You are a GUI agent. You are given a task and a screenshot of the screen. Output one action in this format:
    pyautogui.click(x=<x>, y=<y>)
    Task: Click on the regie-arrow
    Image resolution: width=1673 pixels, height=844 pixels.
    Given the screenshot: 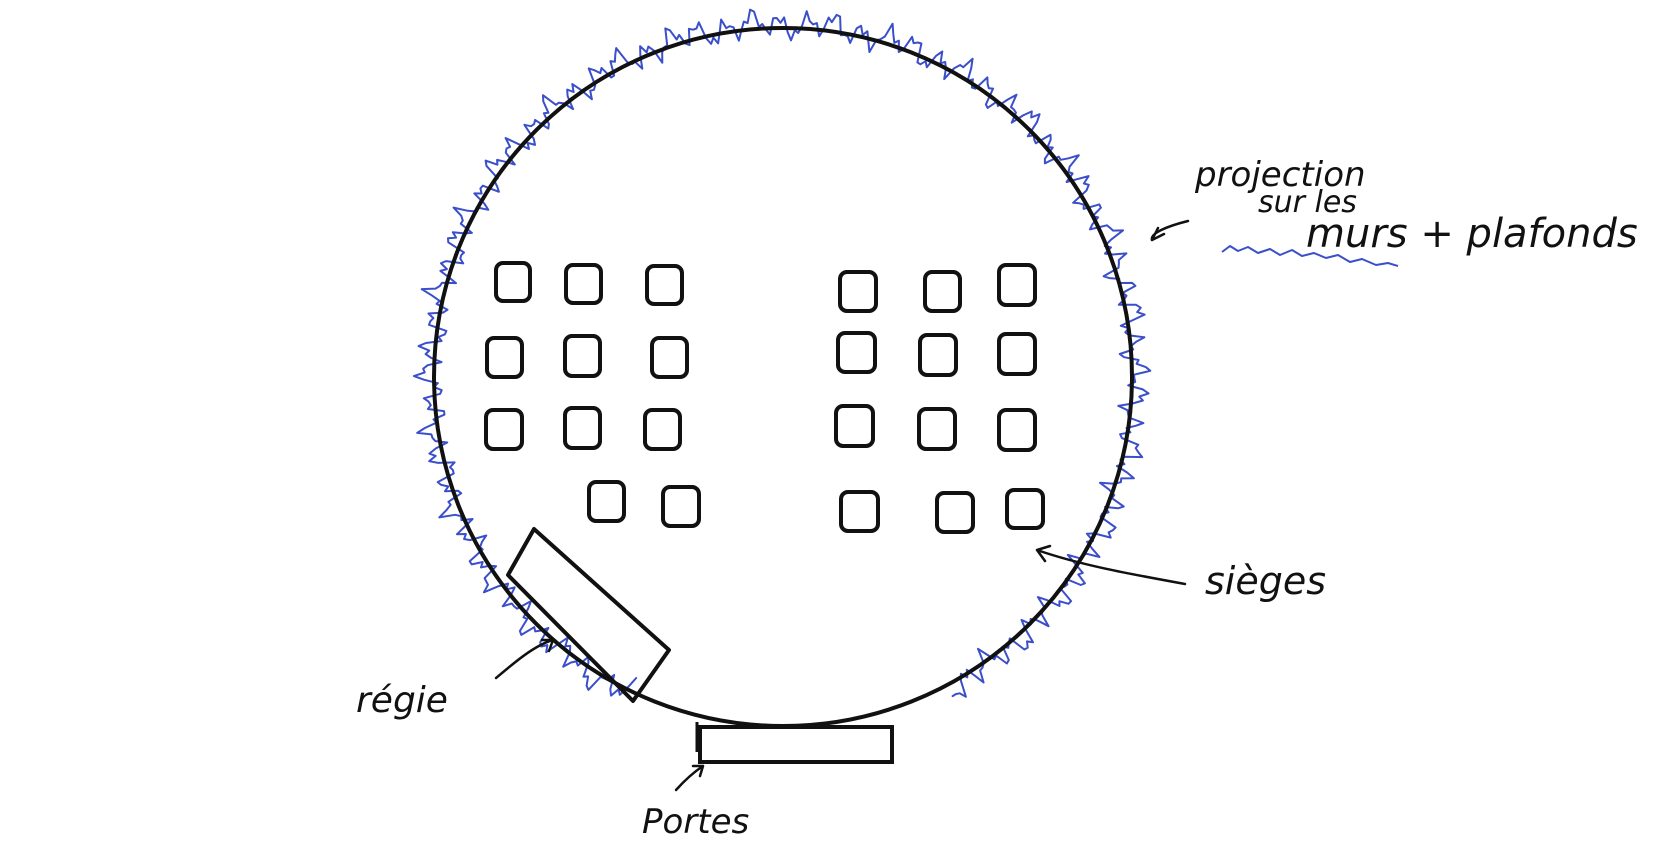 What is the action you would take?
    pyautogui.click(x=524, y=659)
    